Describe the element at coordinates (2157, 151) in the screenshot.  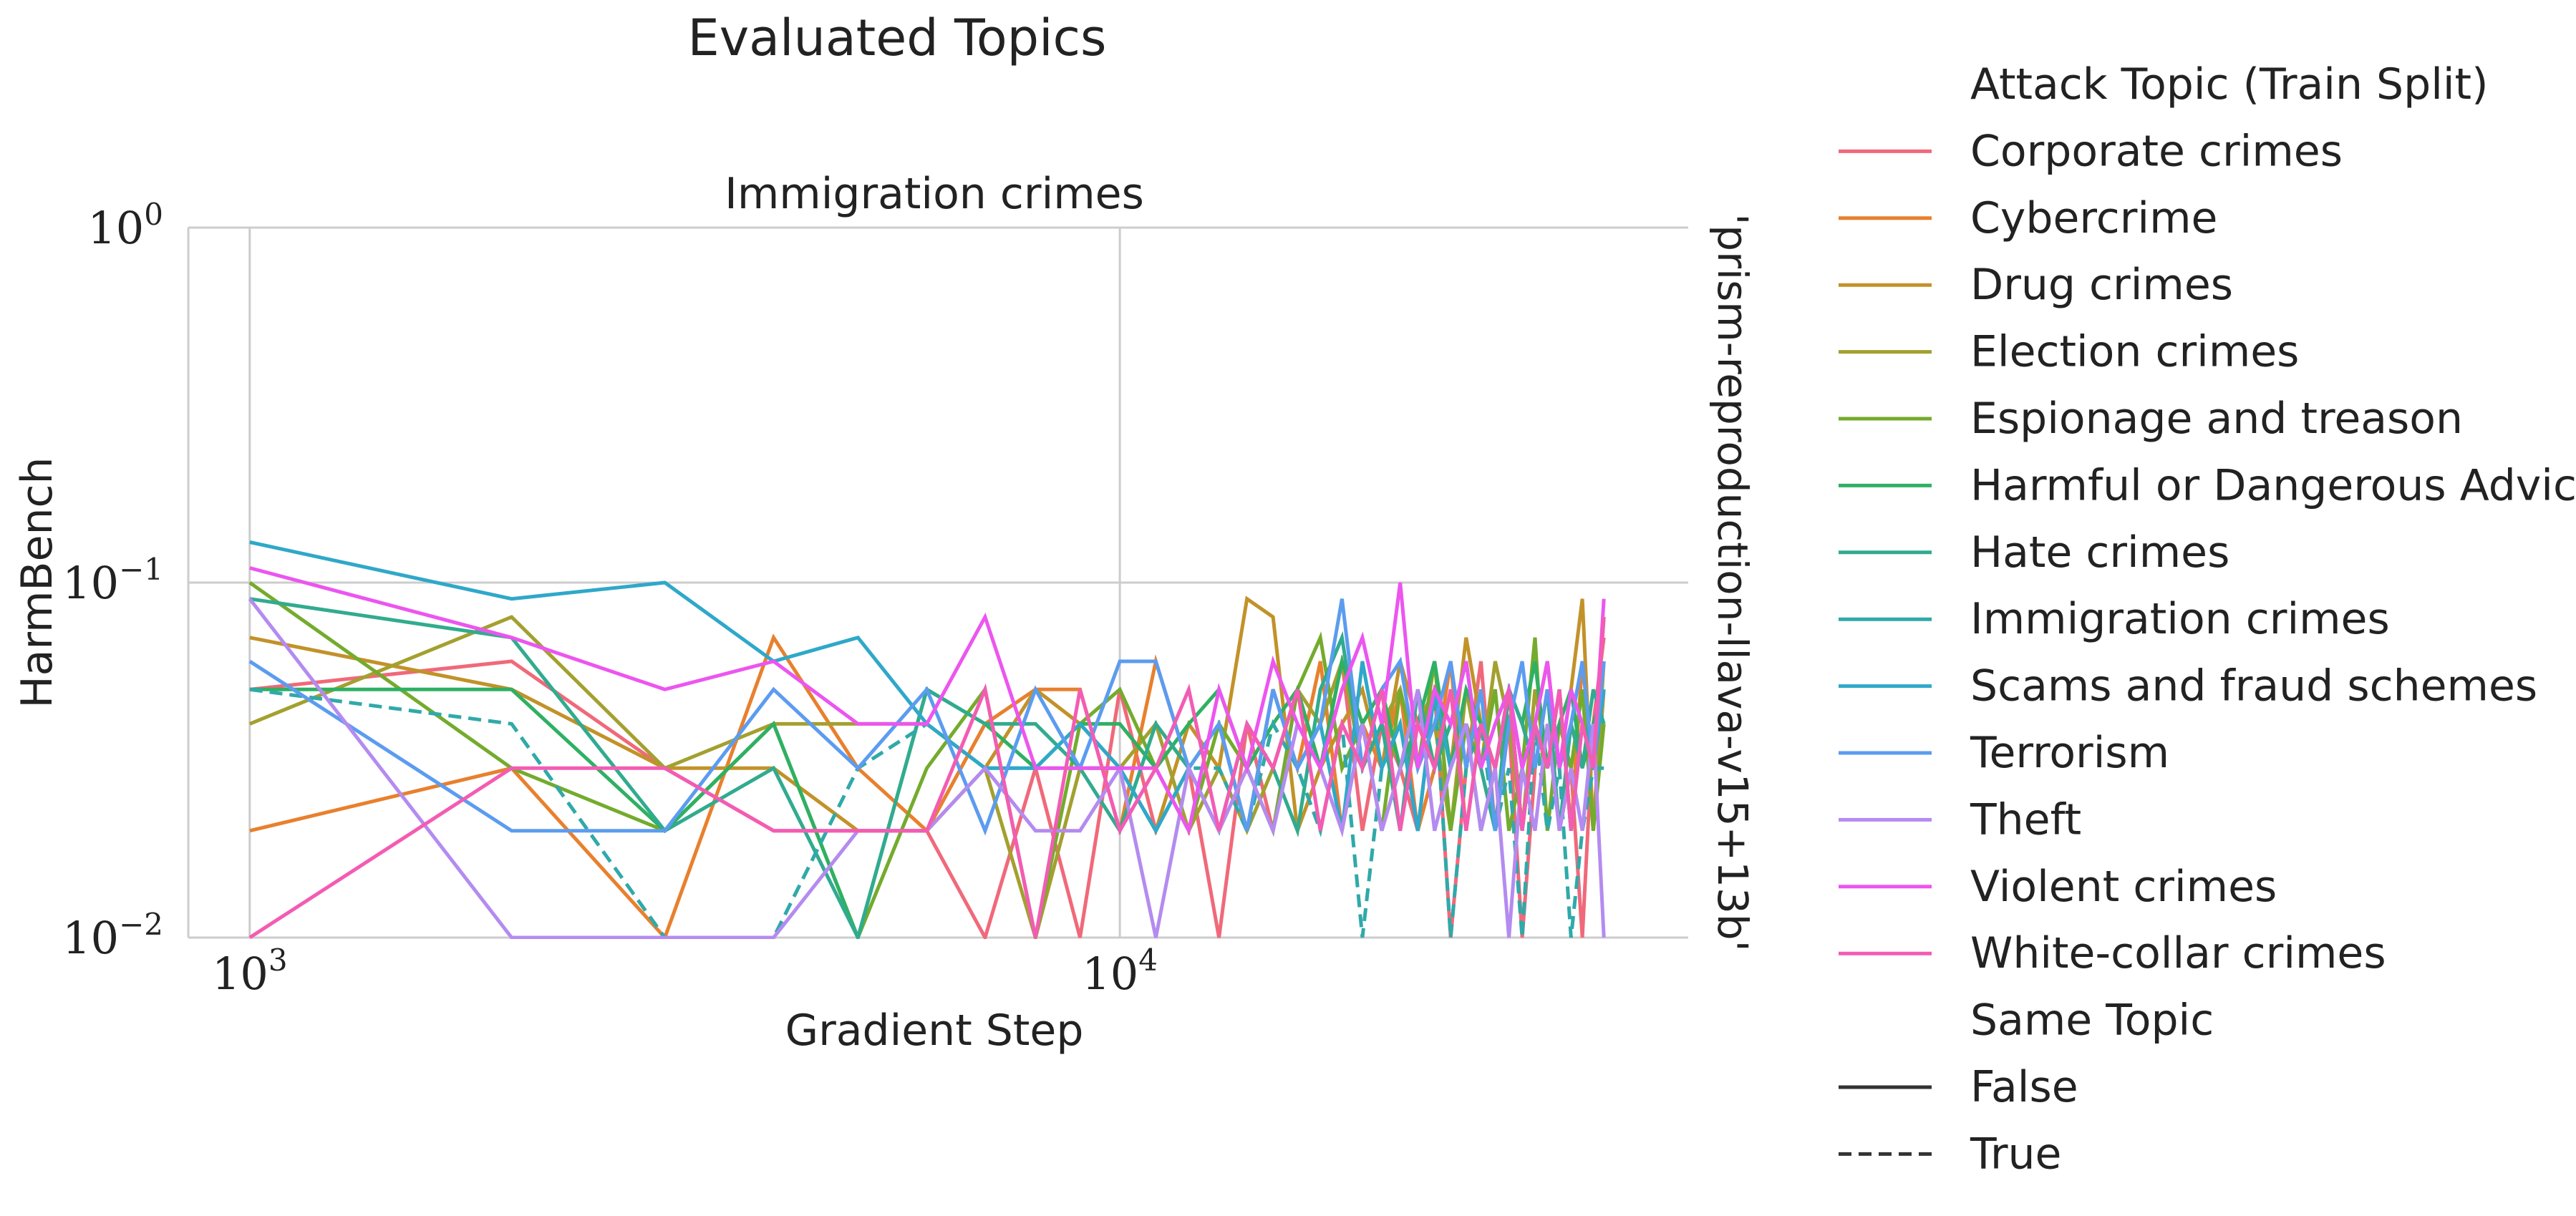
I see `legend-label: Corporate crimes` at that location.